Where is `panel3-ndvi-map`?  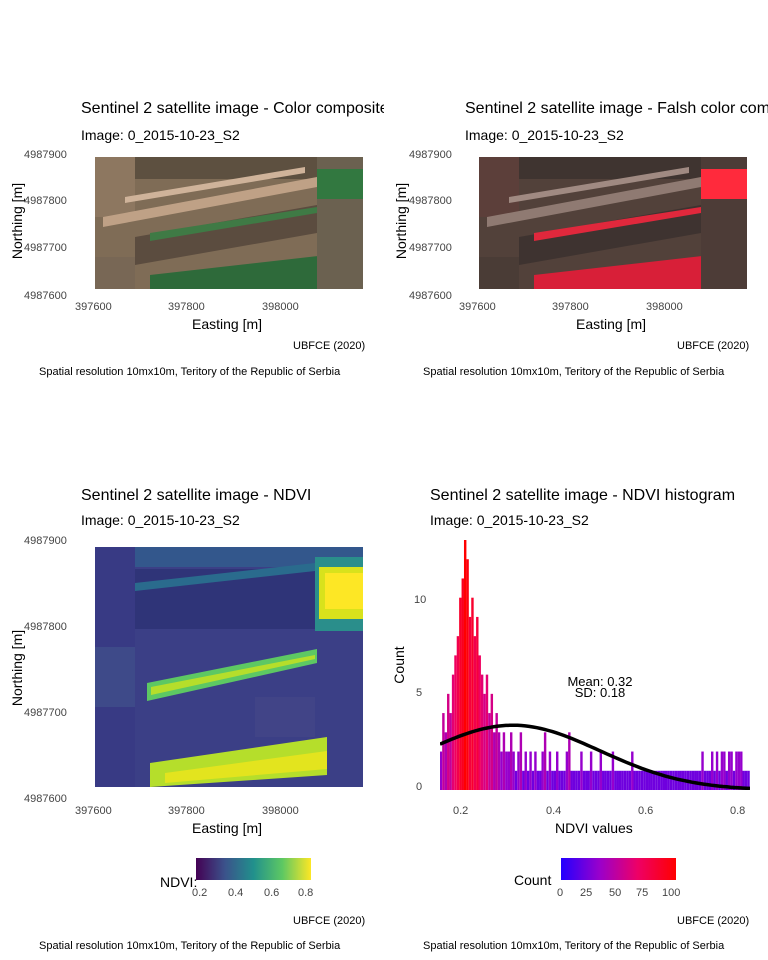
panel3-ndvi-map is located at coordinates (229, 667).